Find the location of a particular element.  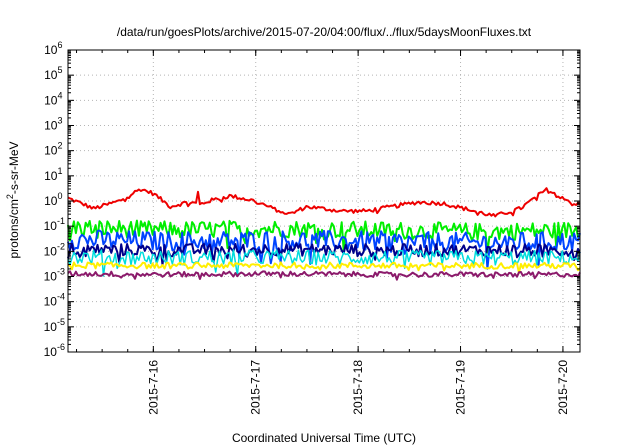

y-axis-label: protons/cm2-s-sr-MeV is located at coordinates (13, 199).